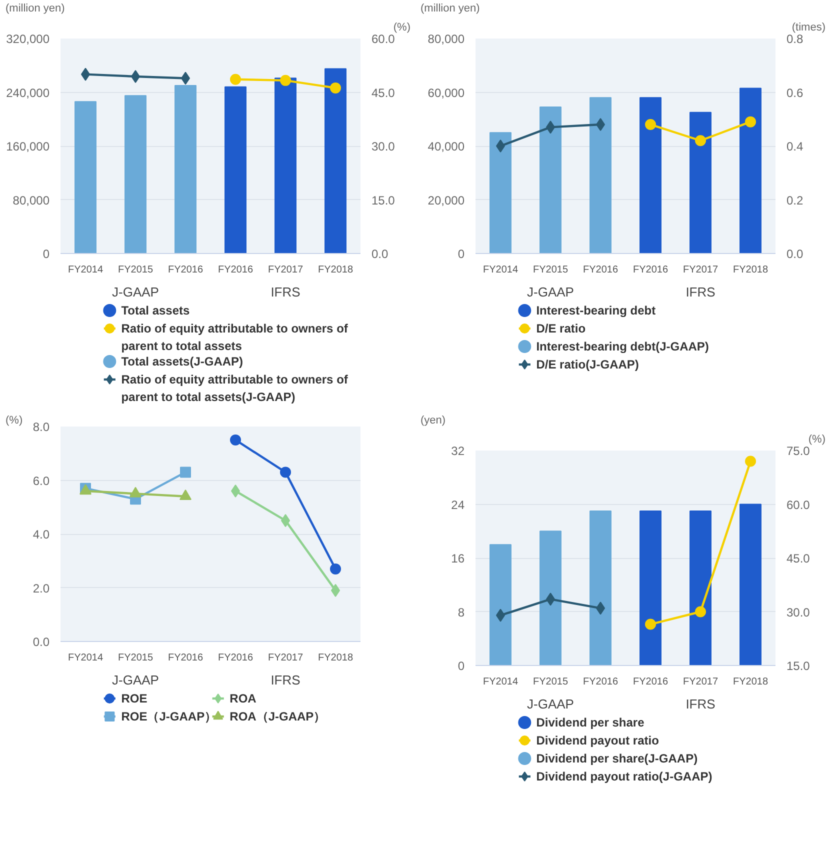 The width and height of the screenshot is (831, 868). Describe the element at coordinates (795, 200) in the screenshot. I see `y2-tick-label: 0.2` at that location.